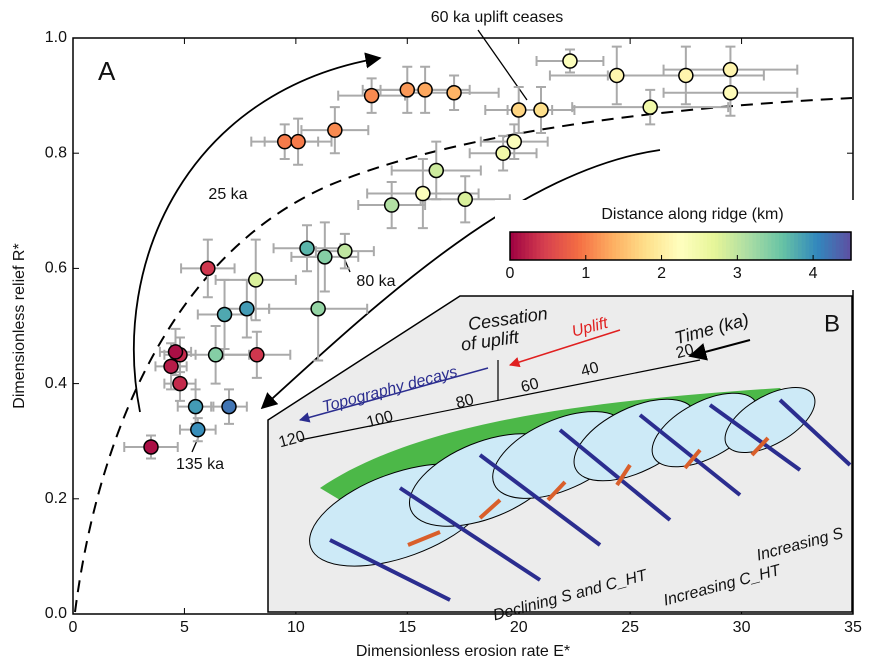 The image size is (869, 670). I want to click on colorbar-tick-label: 3, so click(737, 273).